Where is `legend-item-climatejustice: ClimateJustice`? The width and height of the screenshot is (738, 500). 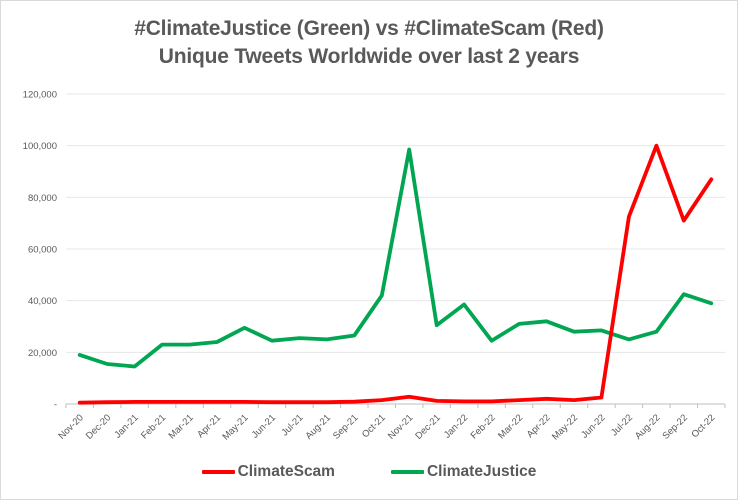
legend-item-climatejustice: ClimateJustice is located at coordinates (463, 472).